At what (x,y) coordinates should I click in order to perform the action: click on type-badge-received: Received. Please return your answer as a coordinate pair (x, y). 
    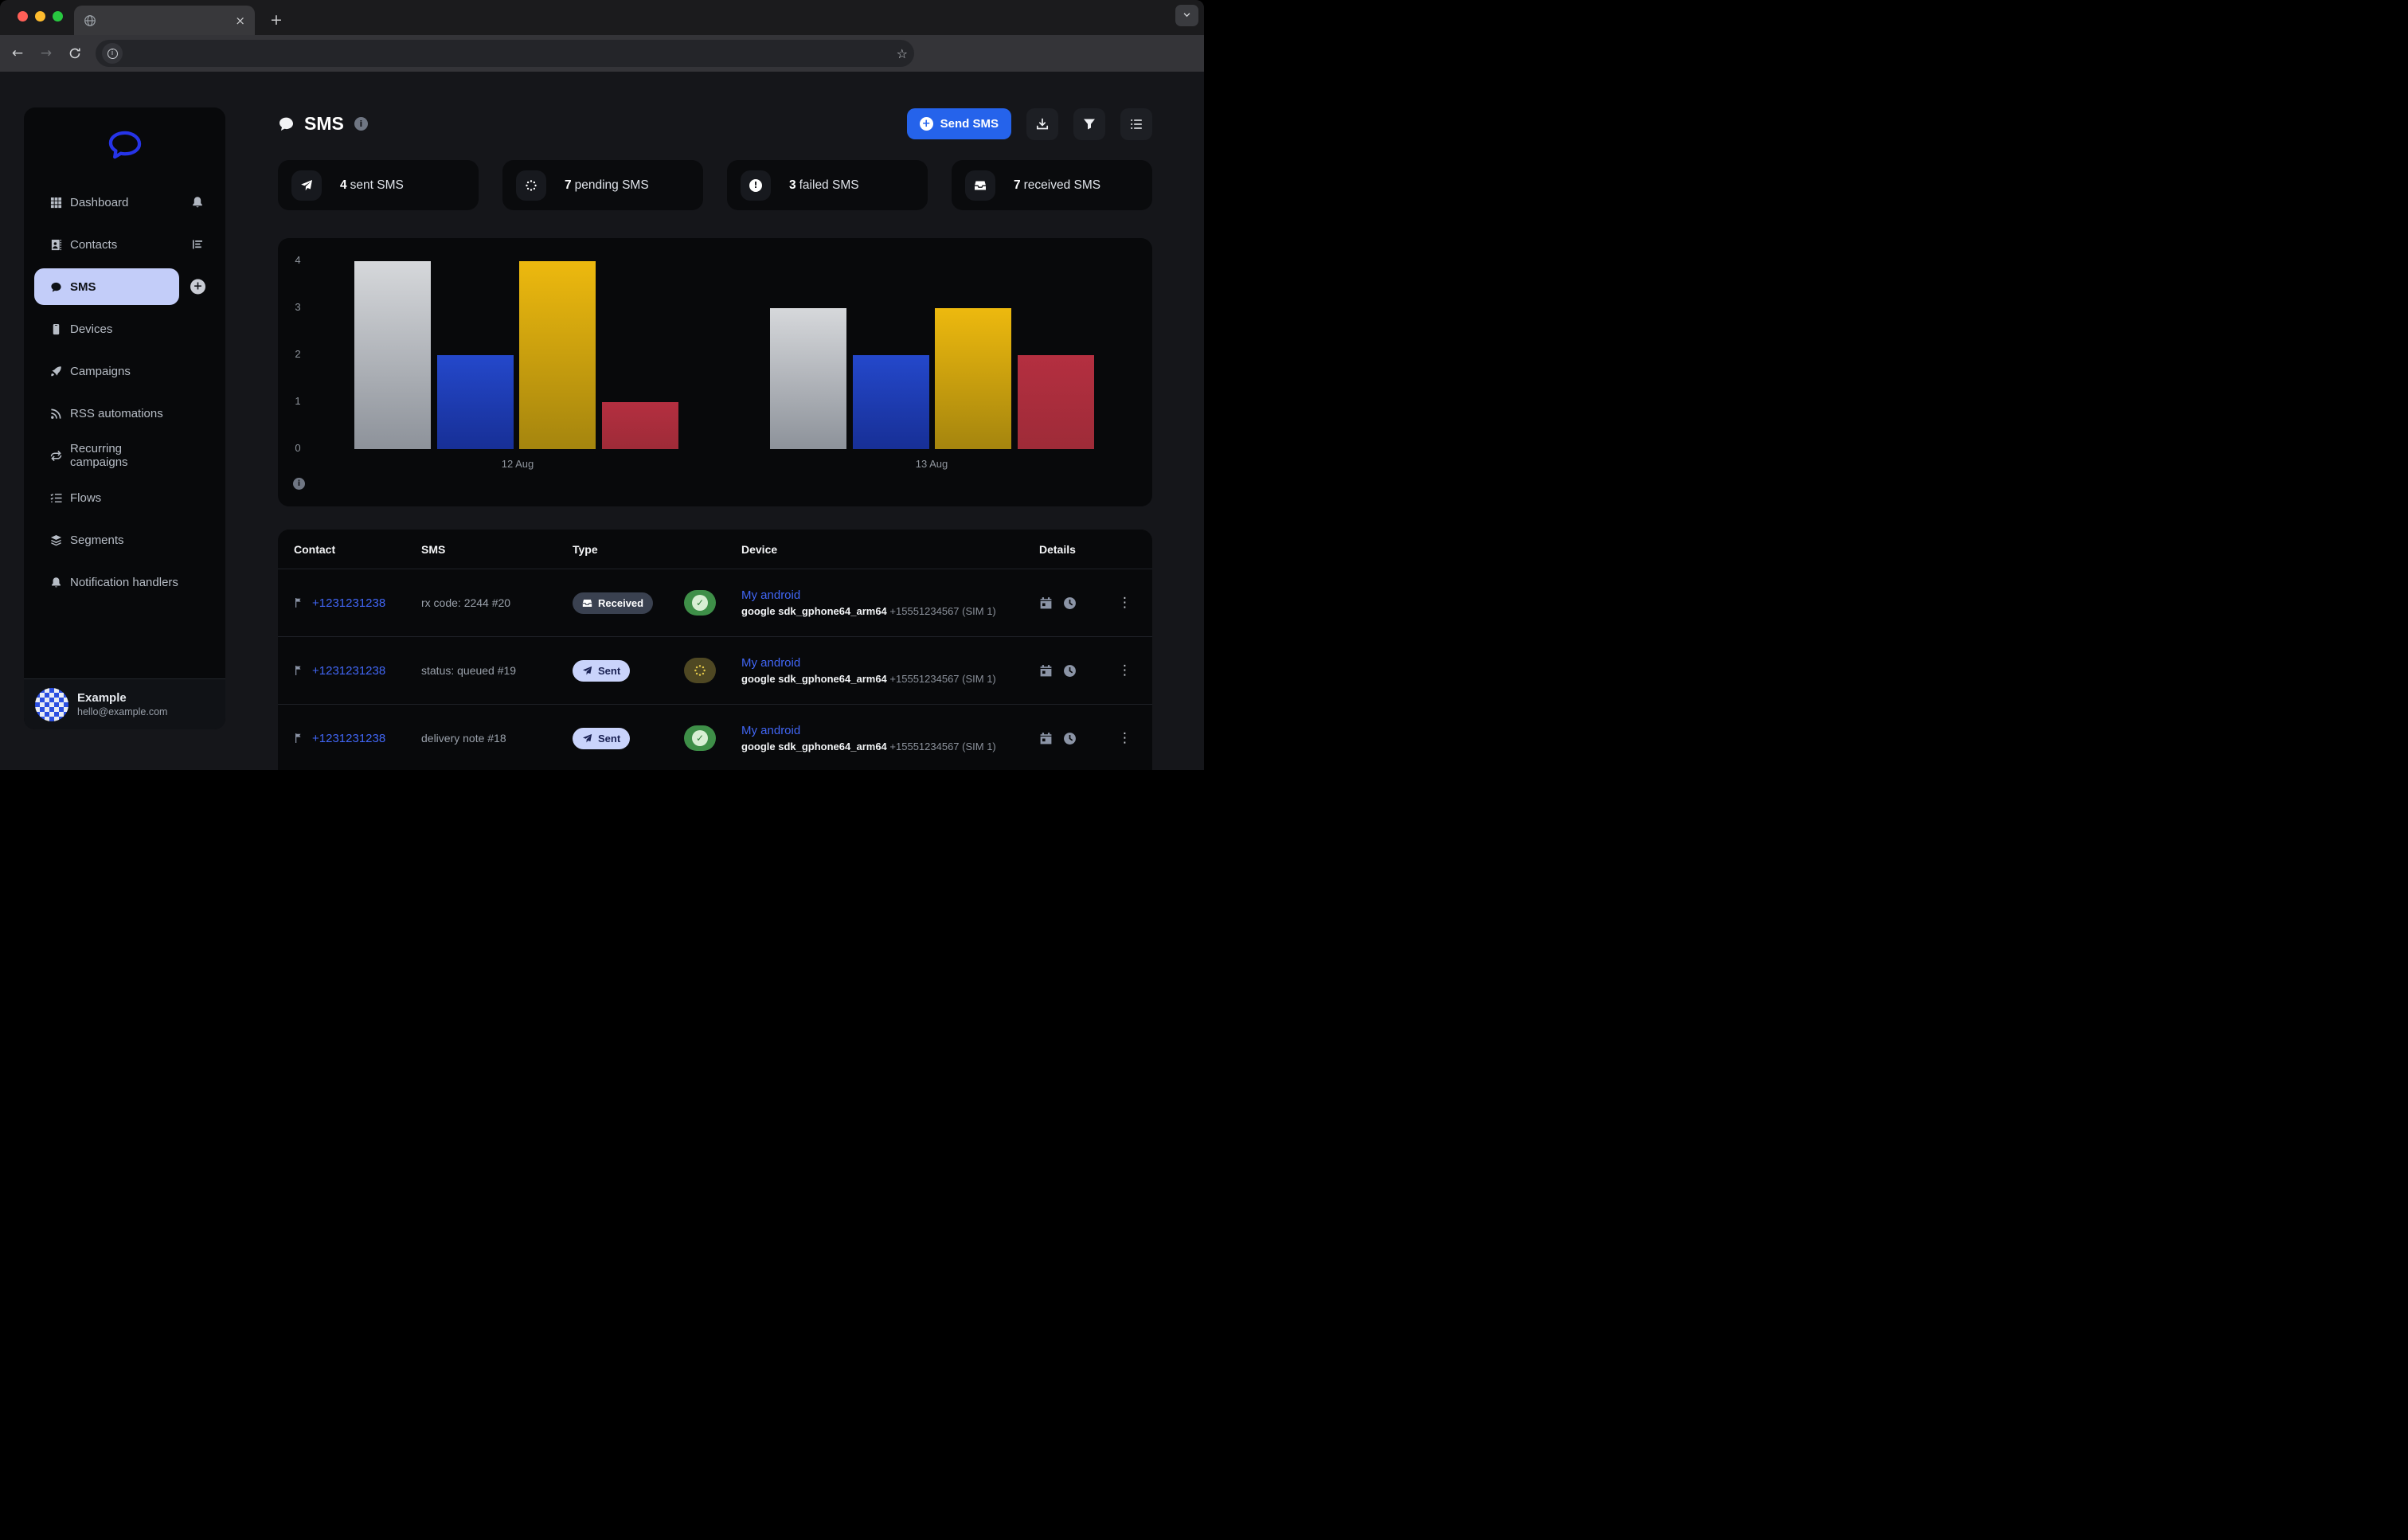
    Looking at the image, I should click on (613, 603).